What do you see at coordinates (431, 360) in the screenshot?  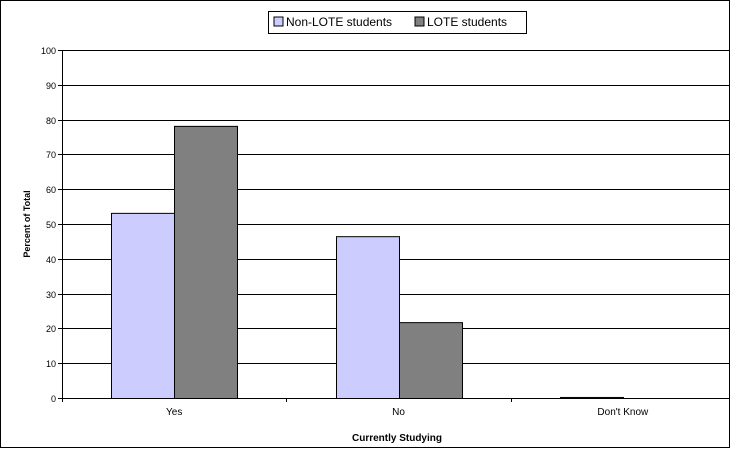 I see `bar-lote-students-no` at bounding box center [431, 360].